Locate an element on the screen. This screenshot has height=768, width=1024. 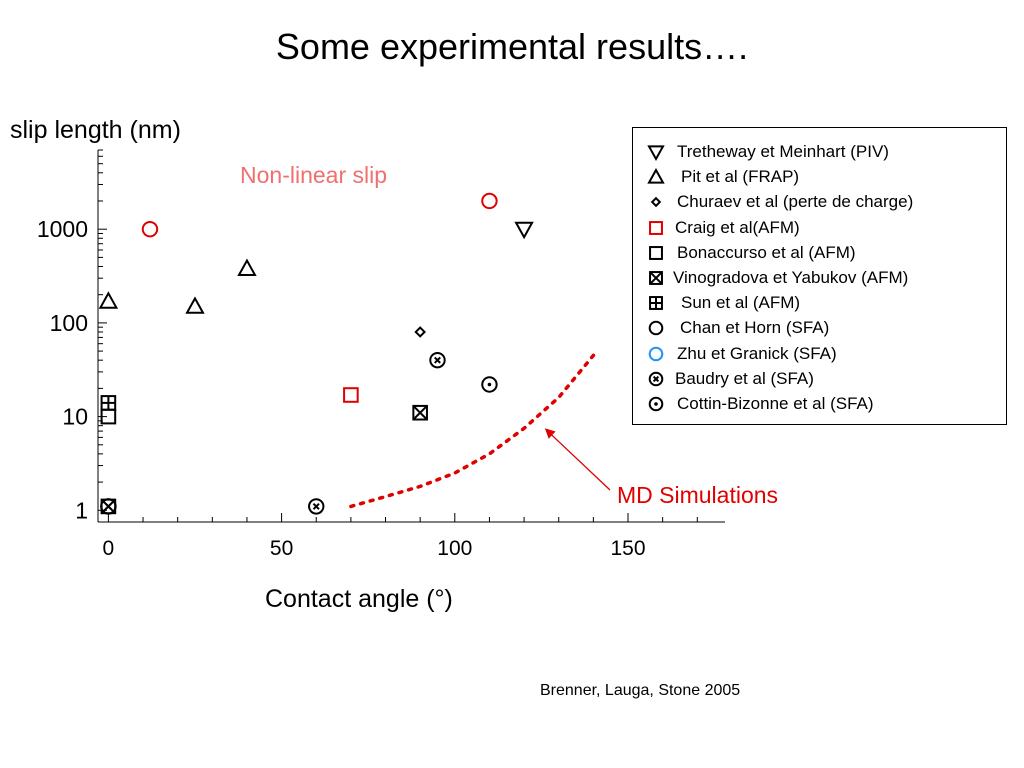
legend-label: Churaev et al (perte de charge) is located at coordinates (795, 202).